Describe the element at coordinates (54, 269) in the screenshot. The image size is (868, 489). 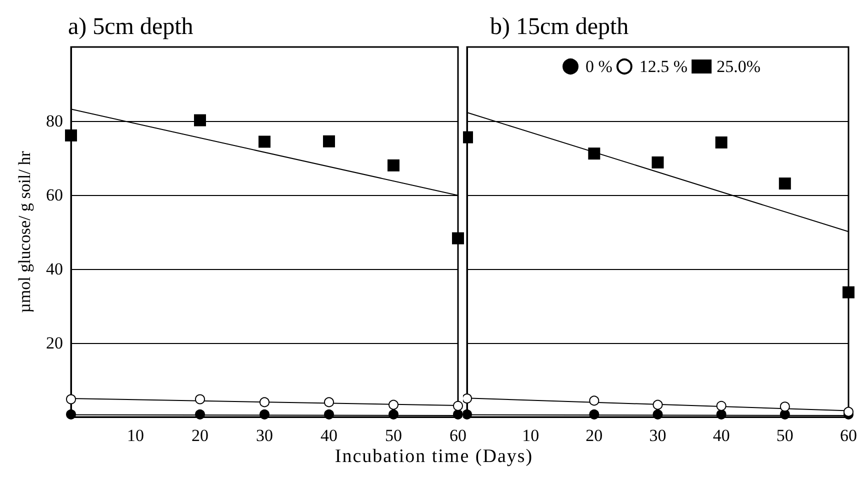
I see `y-tick-label: 40` at that location.